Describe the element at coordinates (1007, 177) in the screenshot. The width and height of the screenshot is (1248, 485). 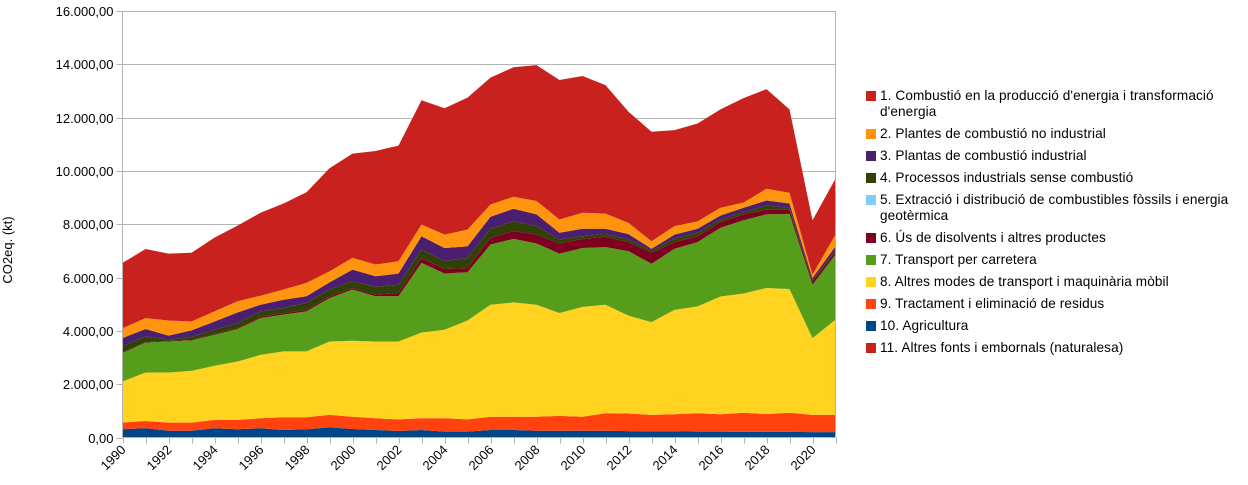
I see `legend-label: 4. Processos industrials sense combustió` at that location.